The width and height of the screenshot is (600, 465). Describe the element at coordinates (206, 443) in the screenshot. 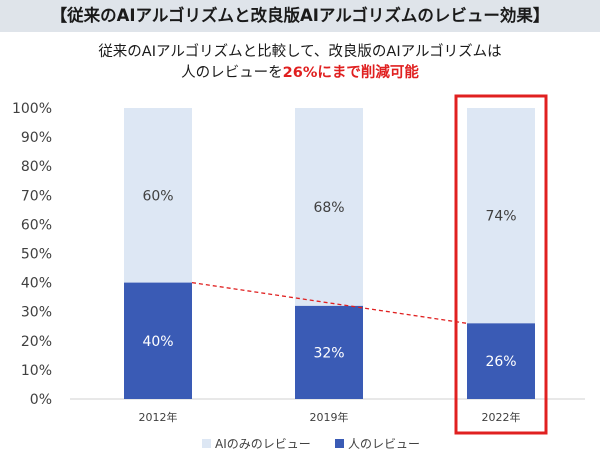

I see `legend-swatch-ai-only` at that location.